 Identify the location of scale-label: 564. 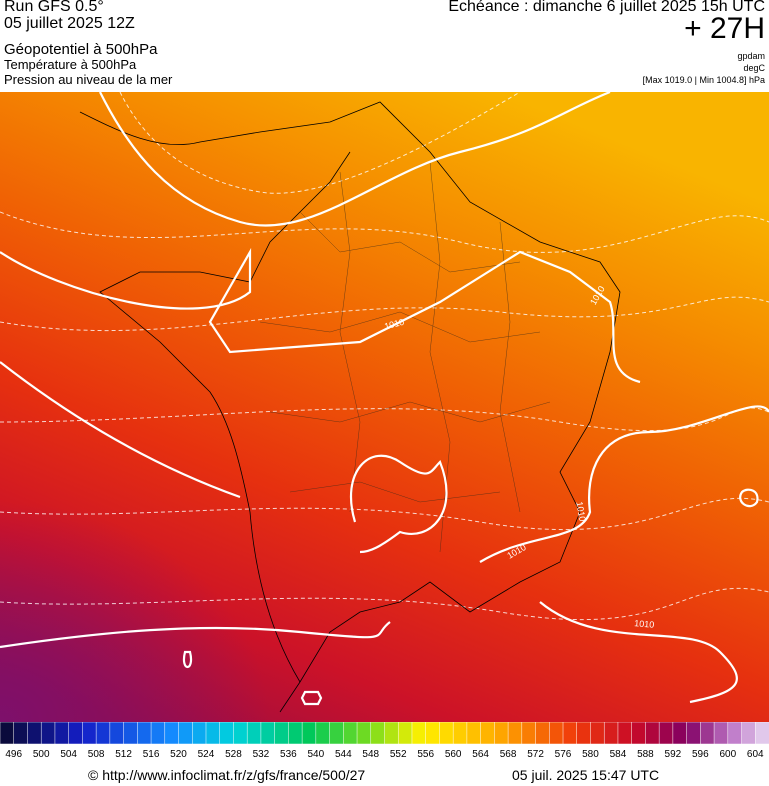
(480, 754).